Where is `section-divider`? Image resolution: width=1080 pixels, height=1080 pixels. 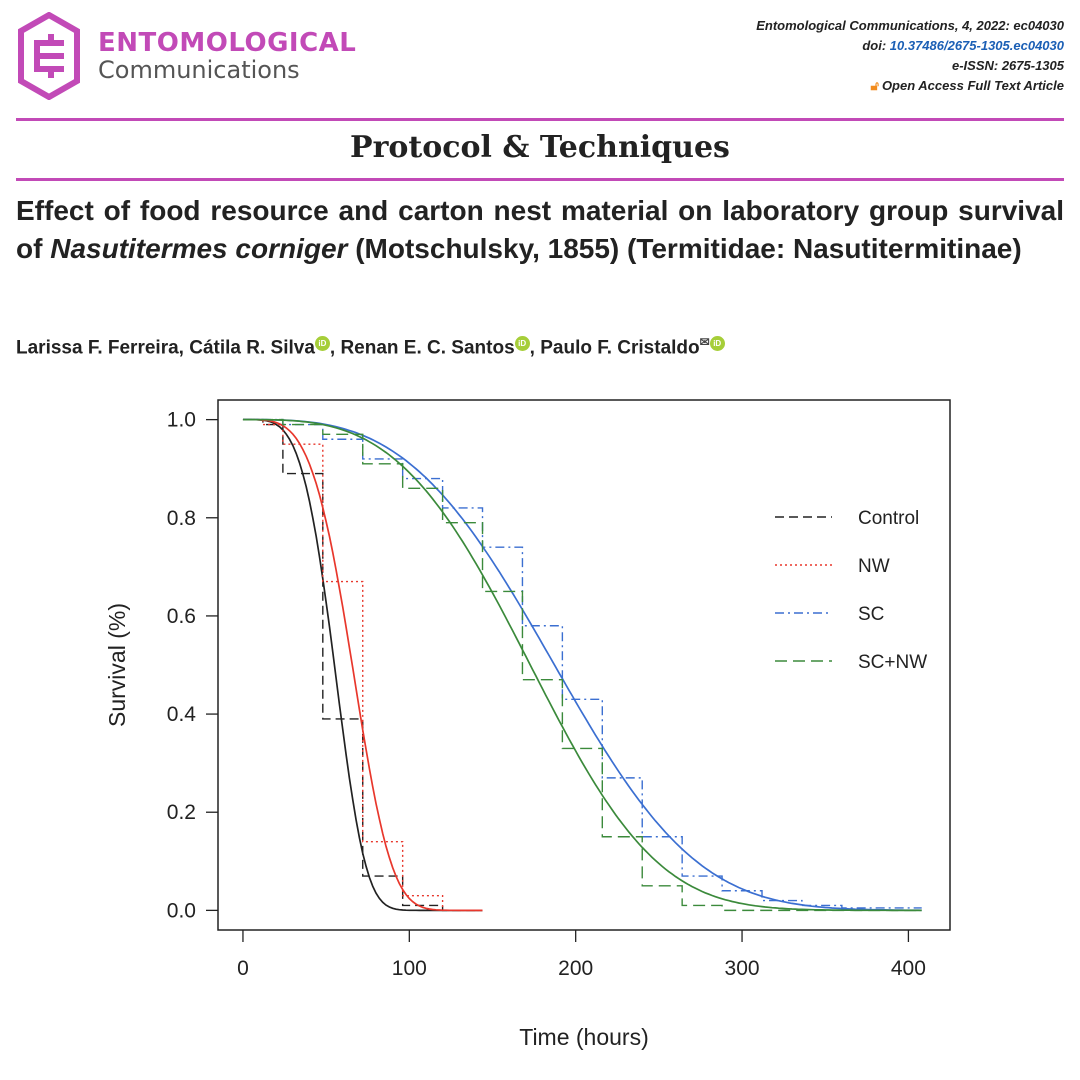 section-divider is located at coordinates (540, 179).